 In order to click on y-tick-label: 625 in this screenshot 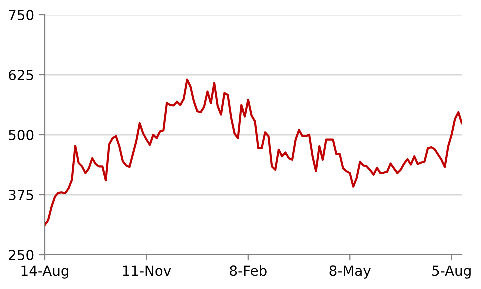, I will do `click(21, 75)`.